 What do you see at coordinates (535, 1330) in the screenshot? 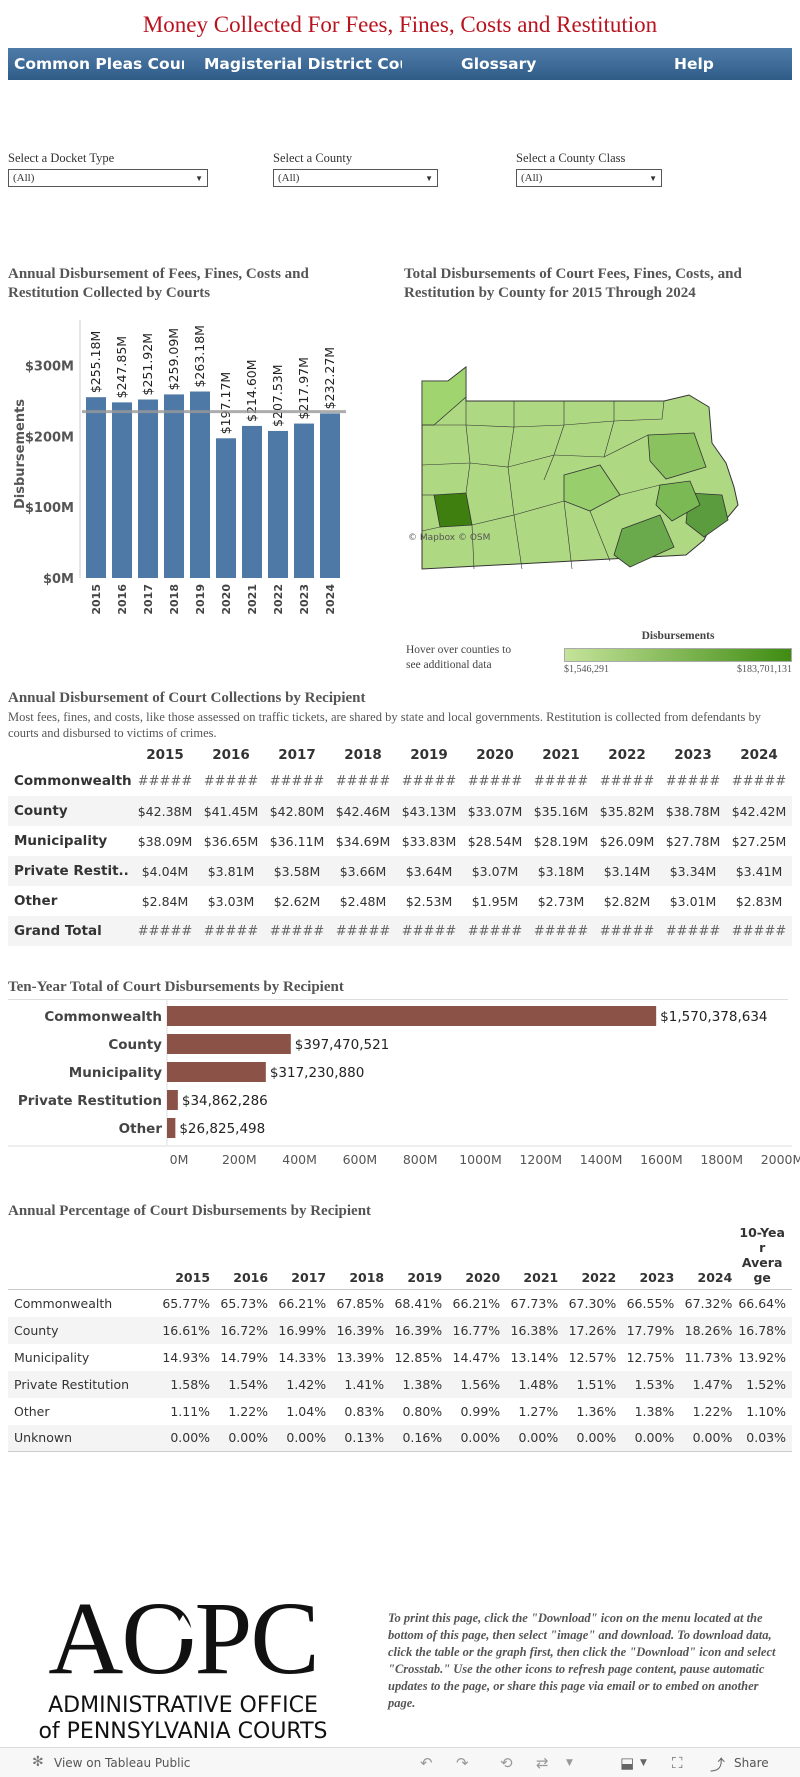
I see `table-cell: 16.38%` at bounding box center [535, 1330].